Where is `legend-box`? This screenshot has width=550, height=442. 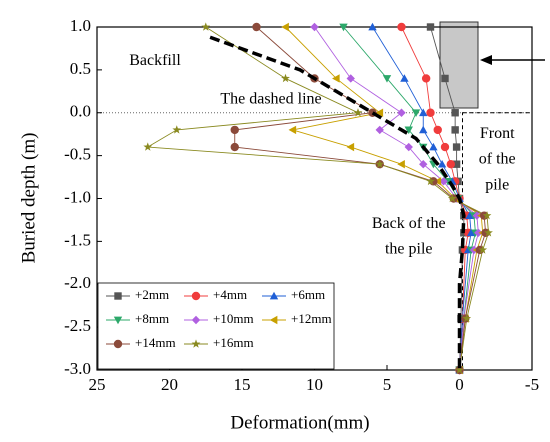 legend-box is located at coordinates (216, 326).